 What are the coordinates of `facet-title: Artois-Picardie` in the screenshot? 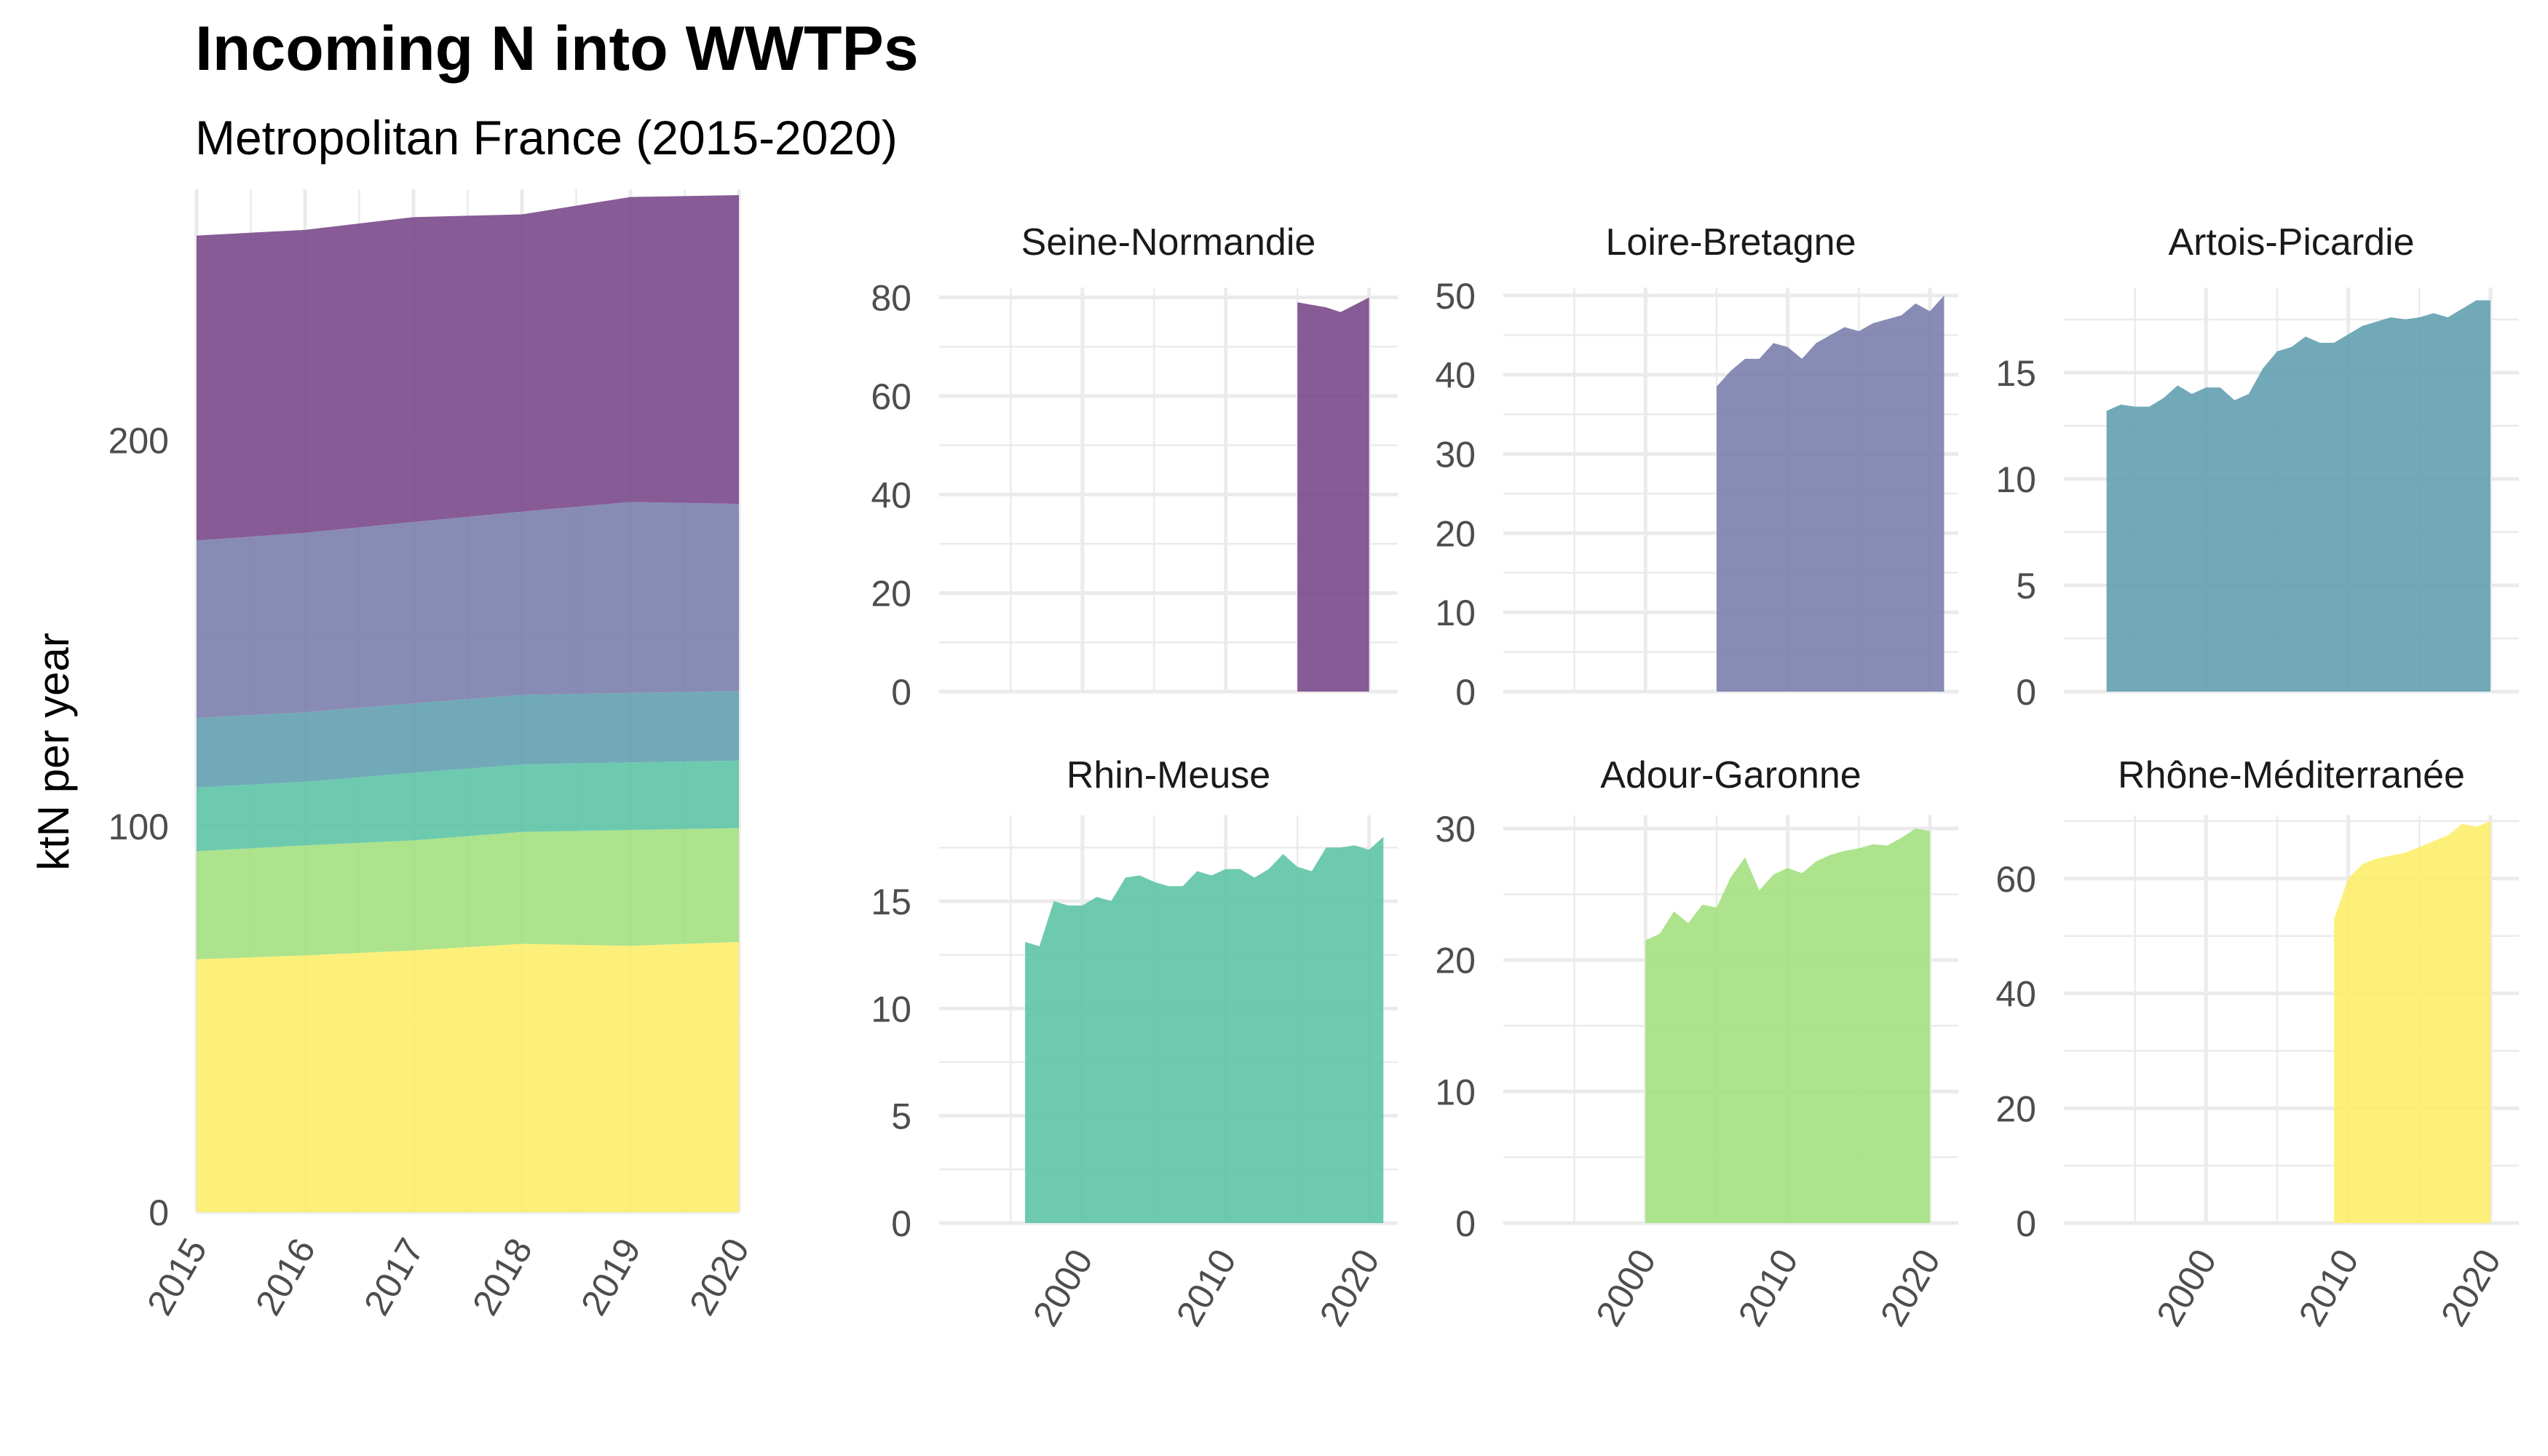 It's located at (2291, 242).